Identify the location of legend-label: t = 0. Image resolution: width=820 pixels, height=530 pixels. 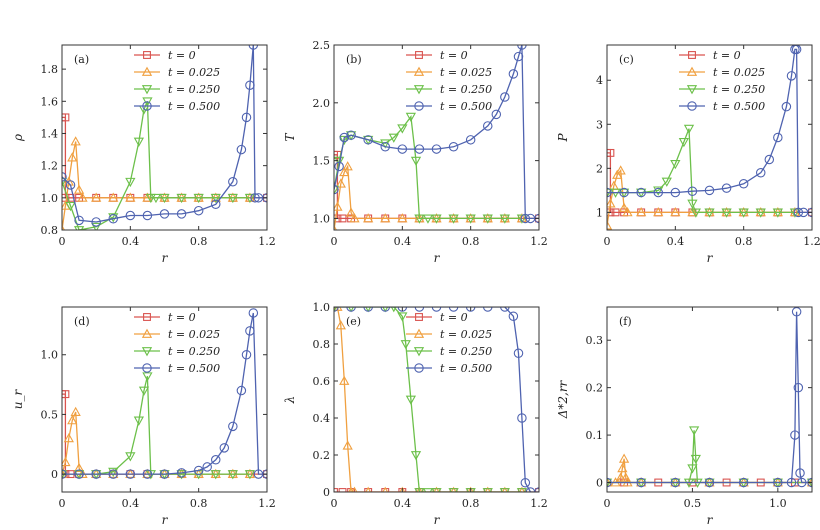
(182, 317).